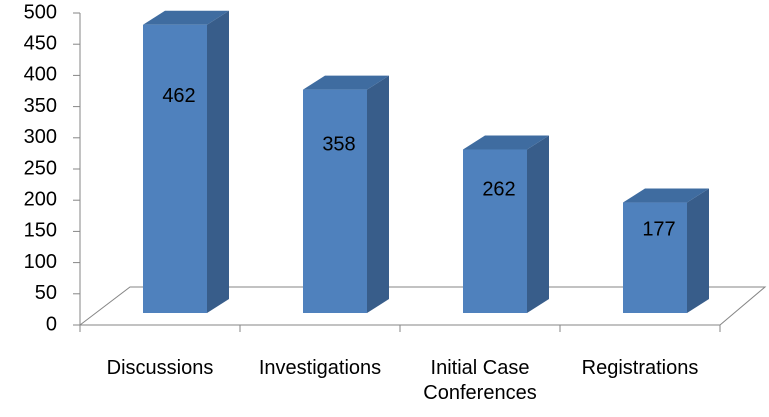 The width and height of the screenshot is (769, 417). What do you see at coordinates (40, 75) in the screenshot?
I see `y-tick-label: 400` at bounding box center [40, 75].